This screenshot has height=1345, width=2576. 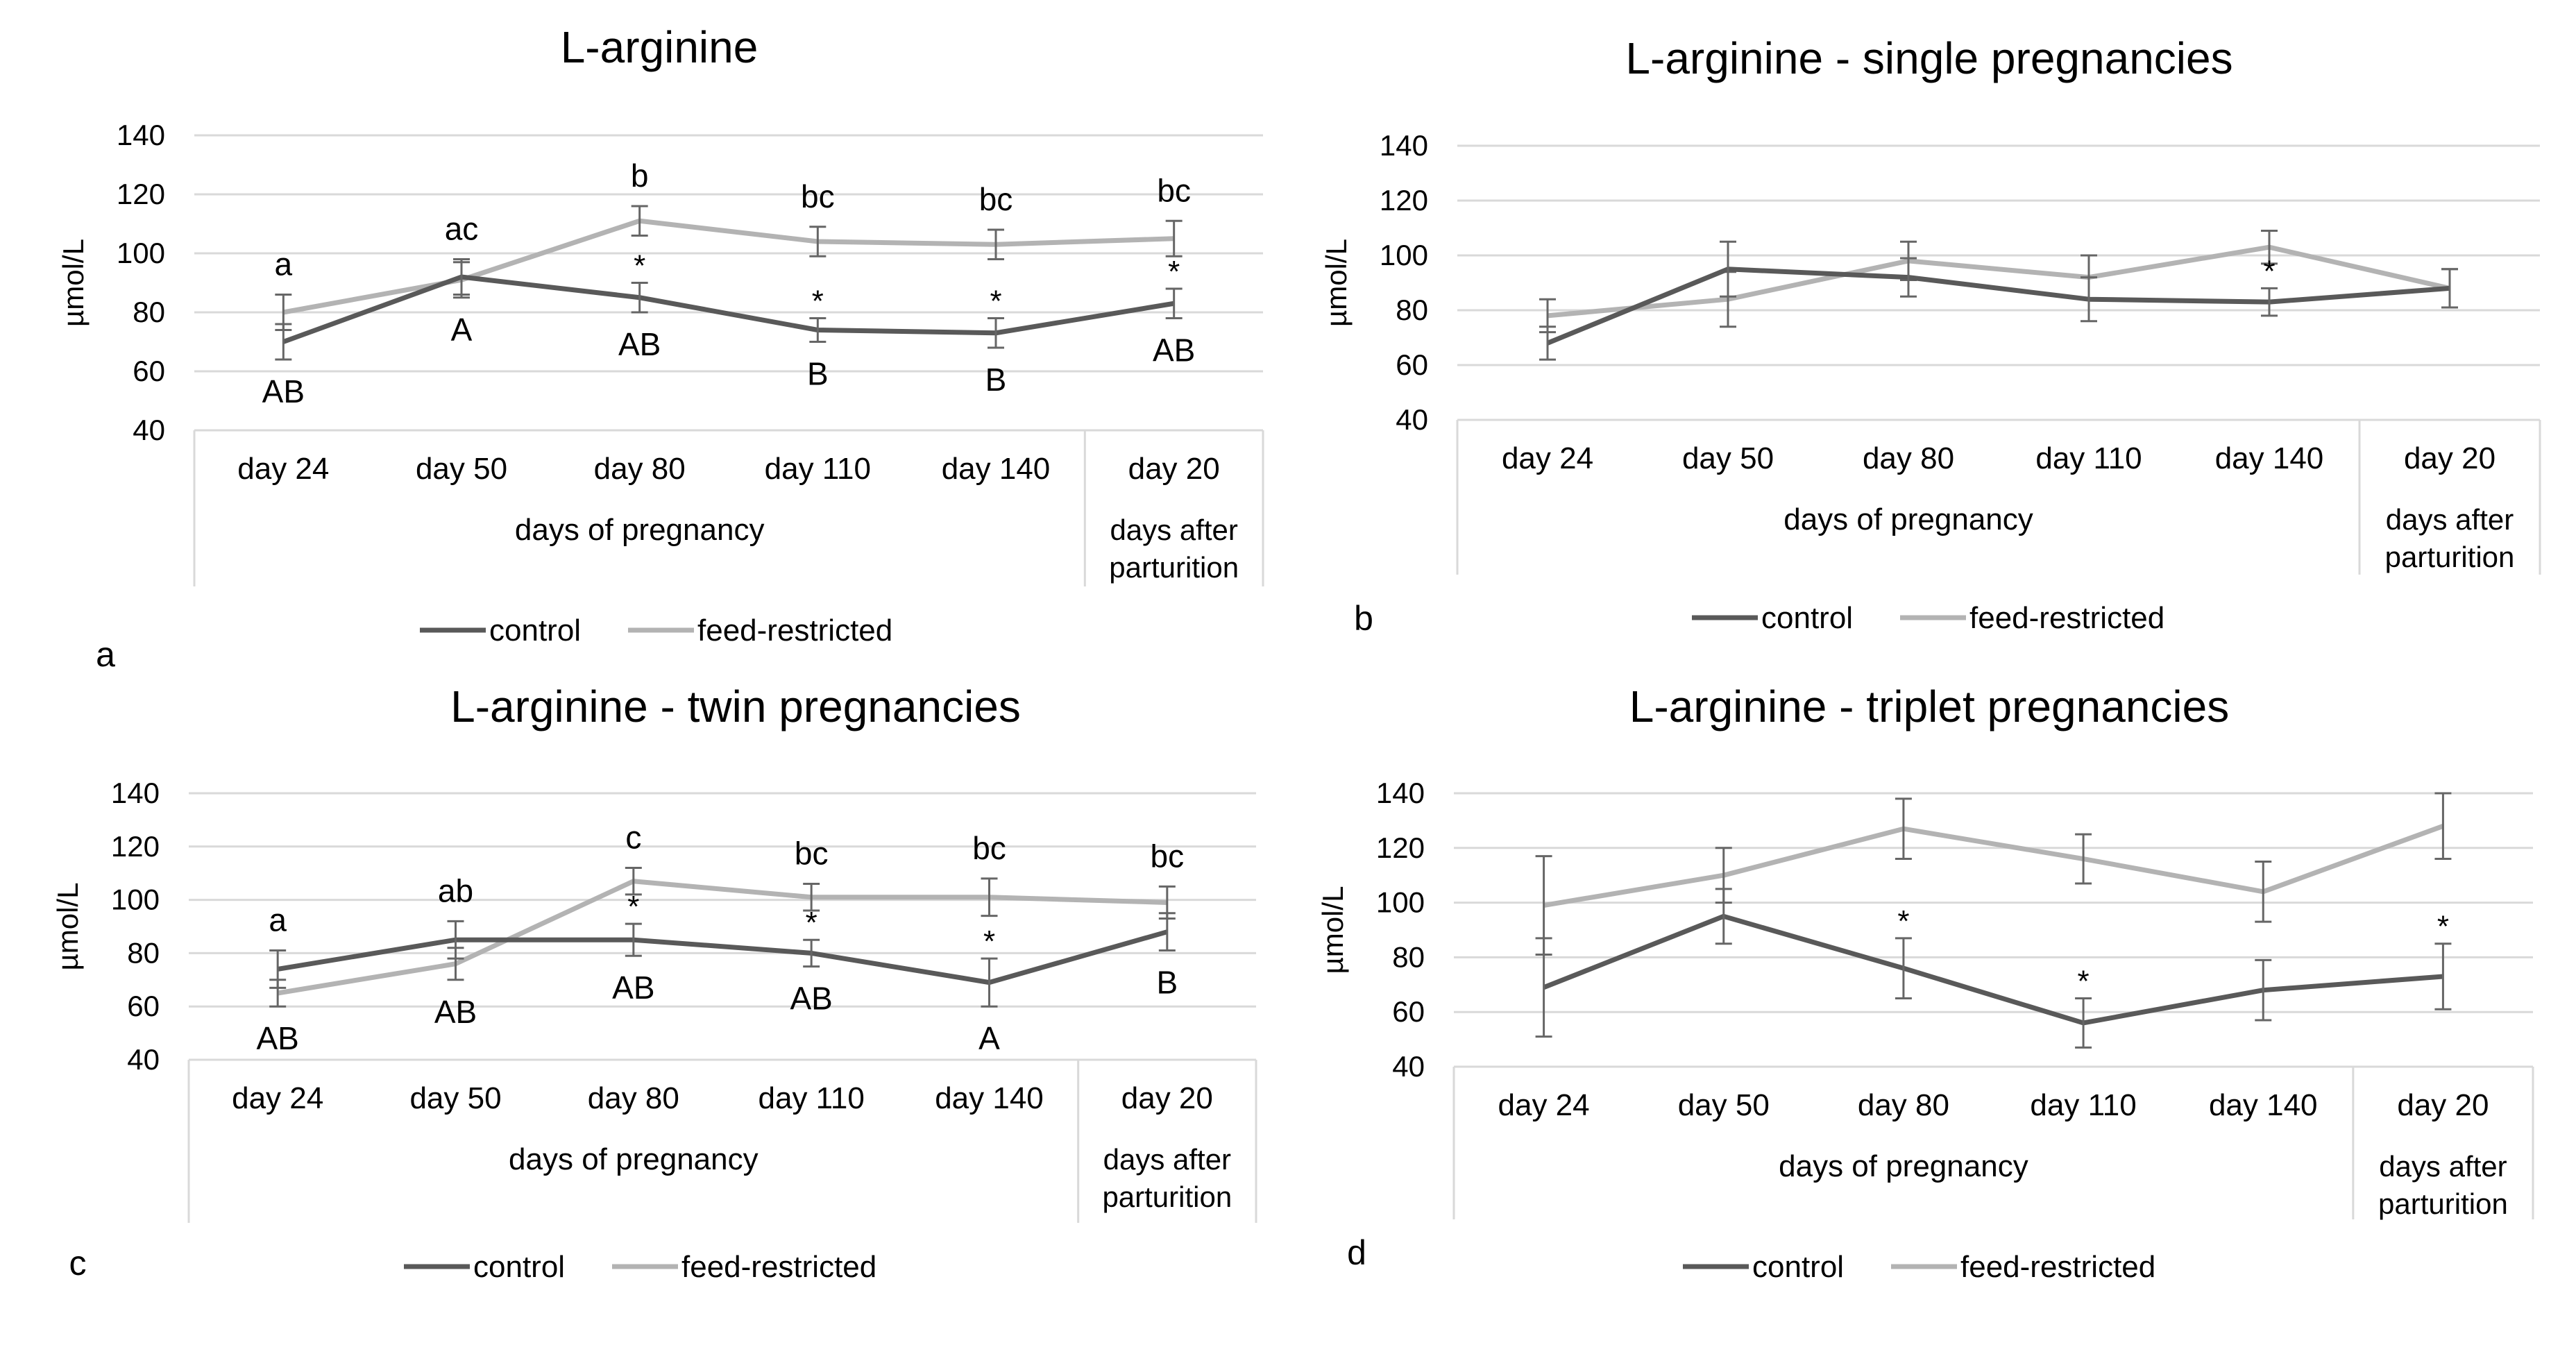 I want to click on panel-label: d, so click(x=1357, y=1252).